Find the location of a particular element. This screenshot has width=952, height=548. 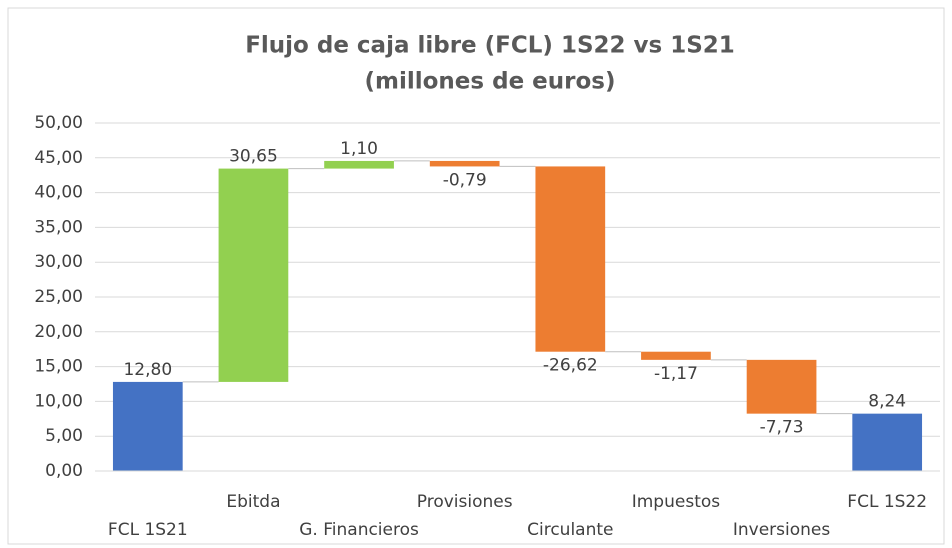

data-label: 30,65 is located at coordinates (253, 157).